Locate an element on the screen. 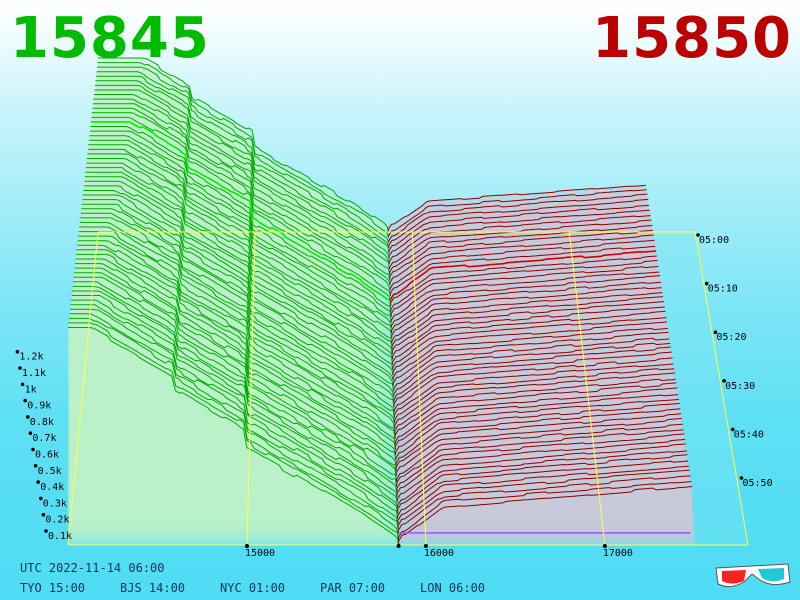 The height and width of the screenshot is (600, 800). volume-tick-label: 0.5k is located at coordinates (50, 471).